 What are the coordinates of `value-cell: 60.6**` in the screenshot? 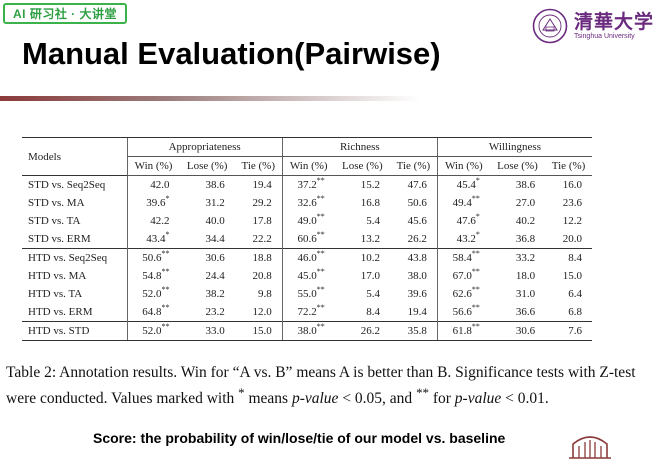 It's located at (308, 239).